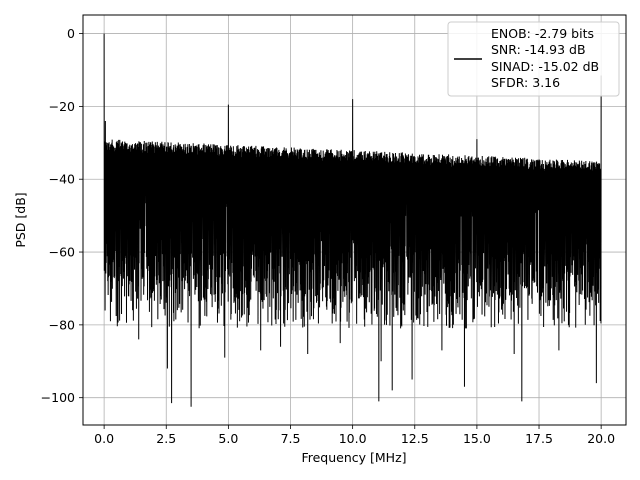 The height and width of the screenshot is (480, 640). Describe the element at coordinates (62, 106) in the screenshot. I see `y-tick-label: −20` at that location.